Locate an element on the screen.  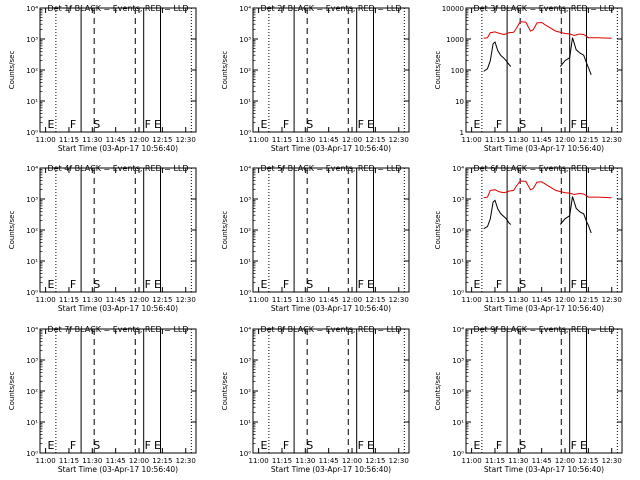
panel-title: Det 9f BLACK = Events, RED = LLD is located at coordinates (543, 329).